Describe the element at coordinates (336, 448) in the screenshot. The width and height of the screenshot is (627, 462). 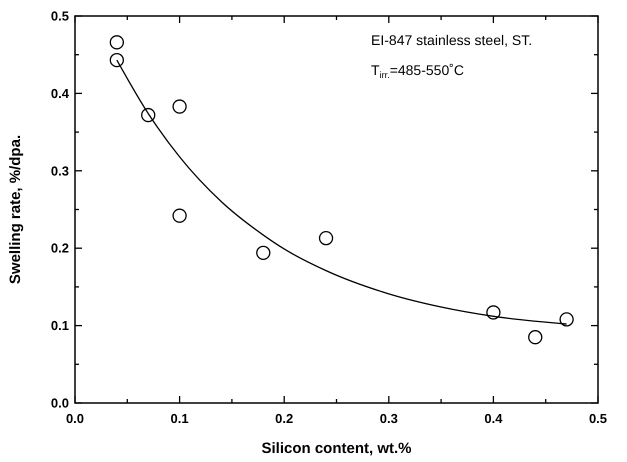
I see `x-axis-title: Silicon content, wt.%` at that location.